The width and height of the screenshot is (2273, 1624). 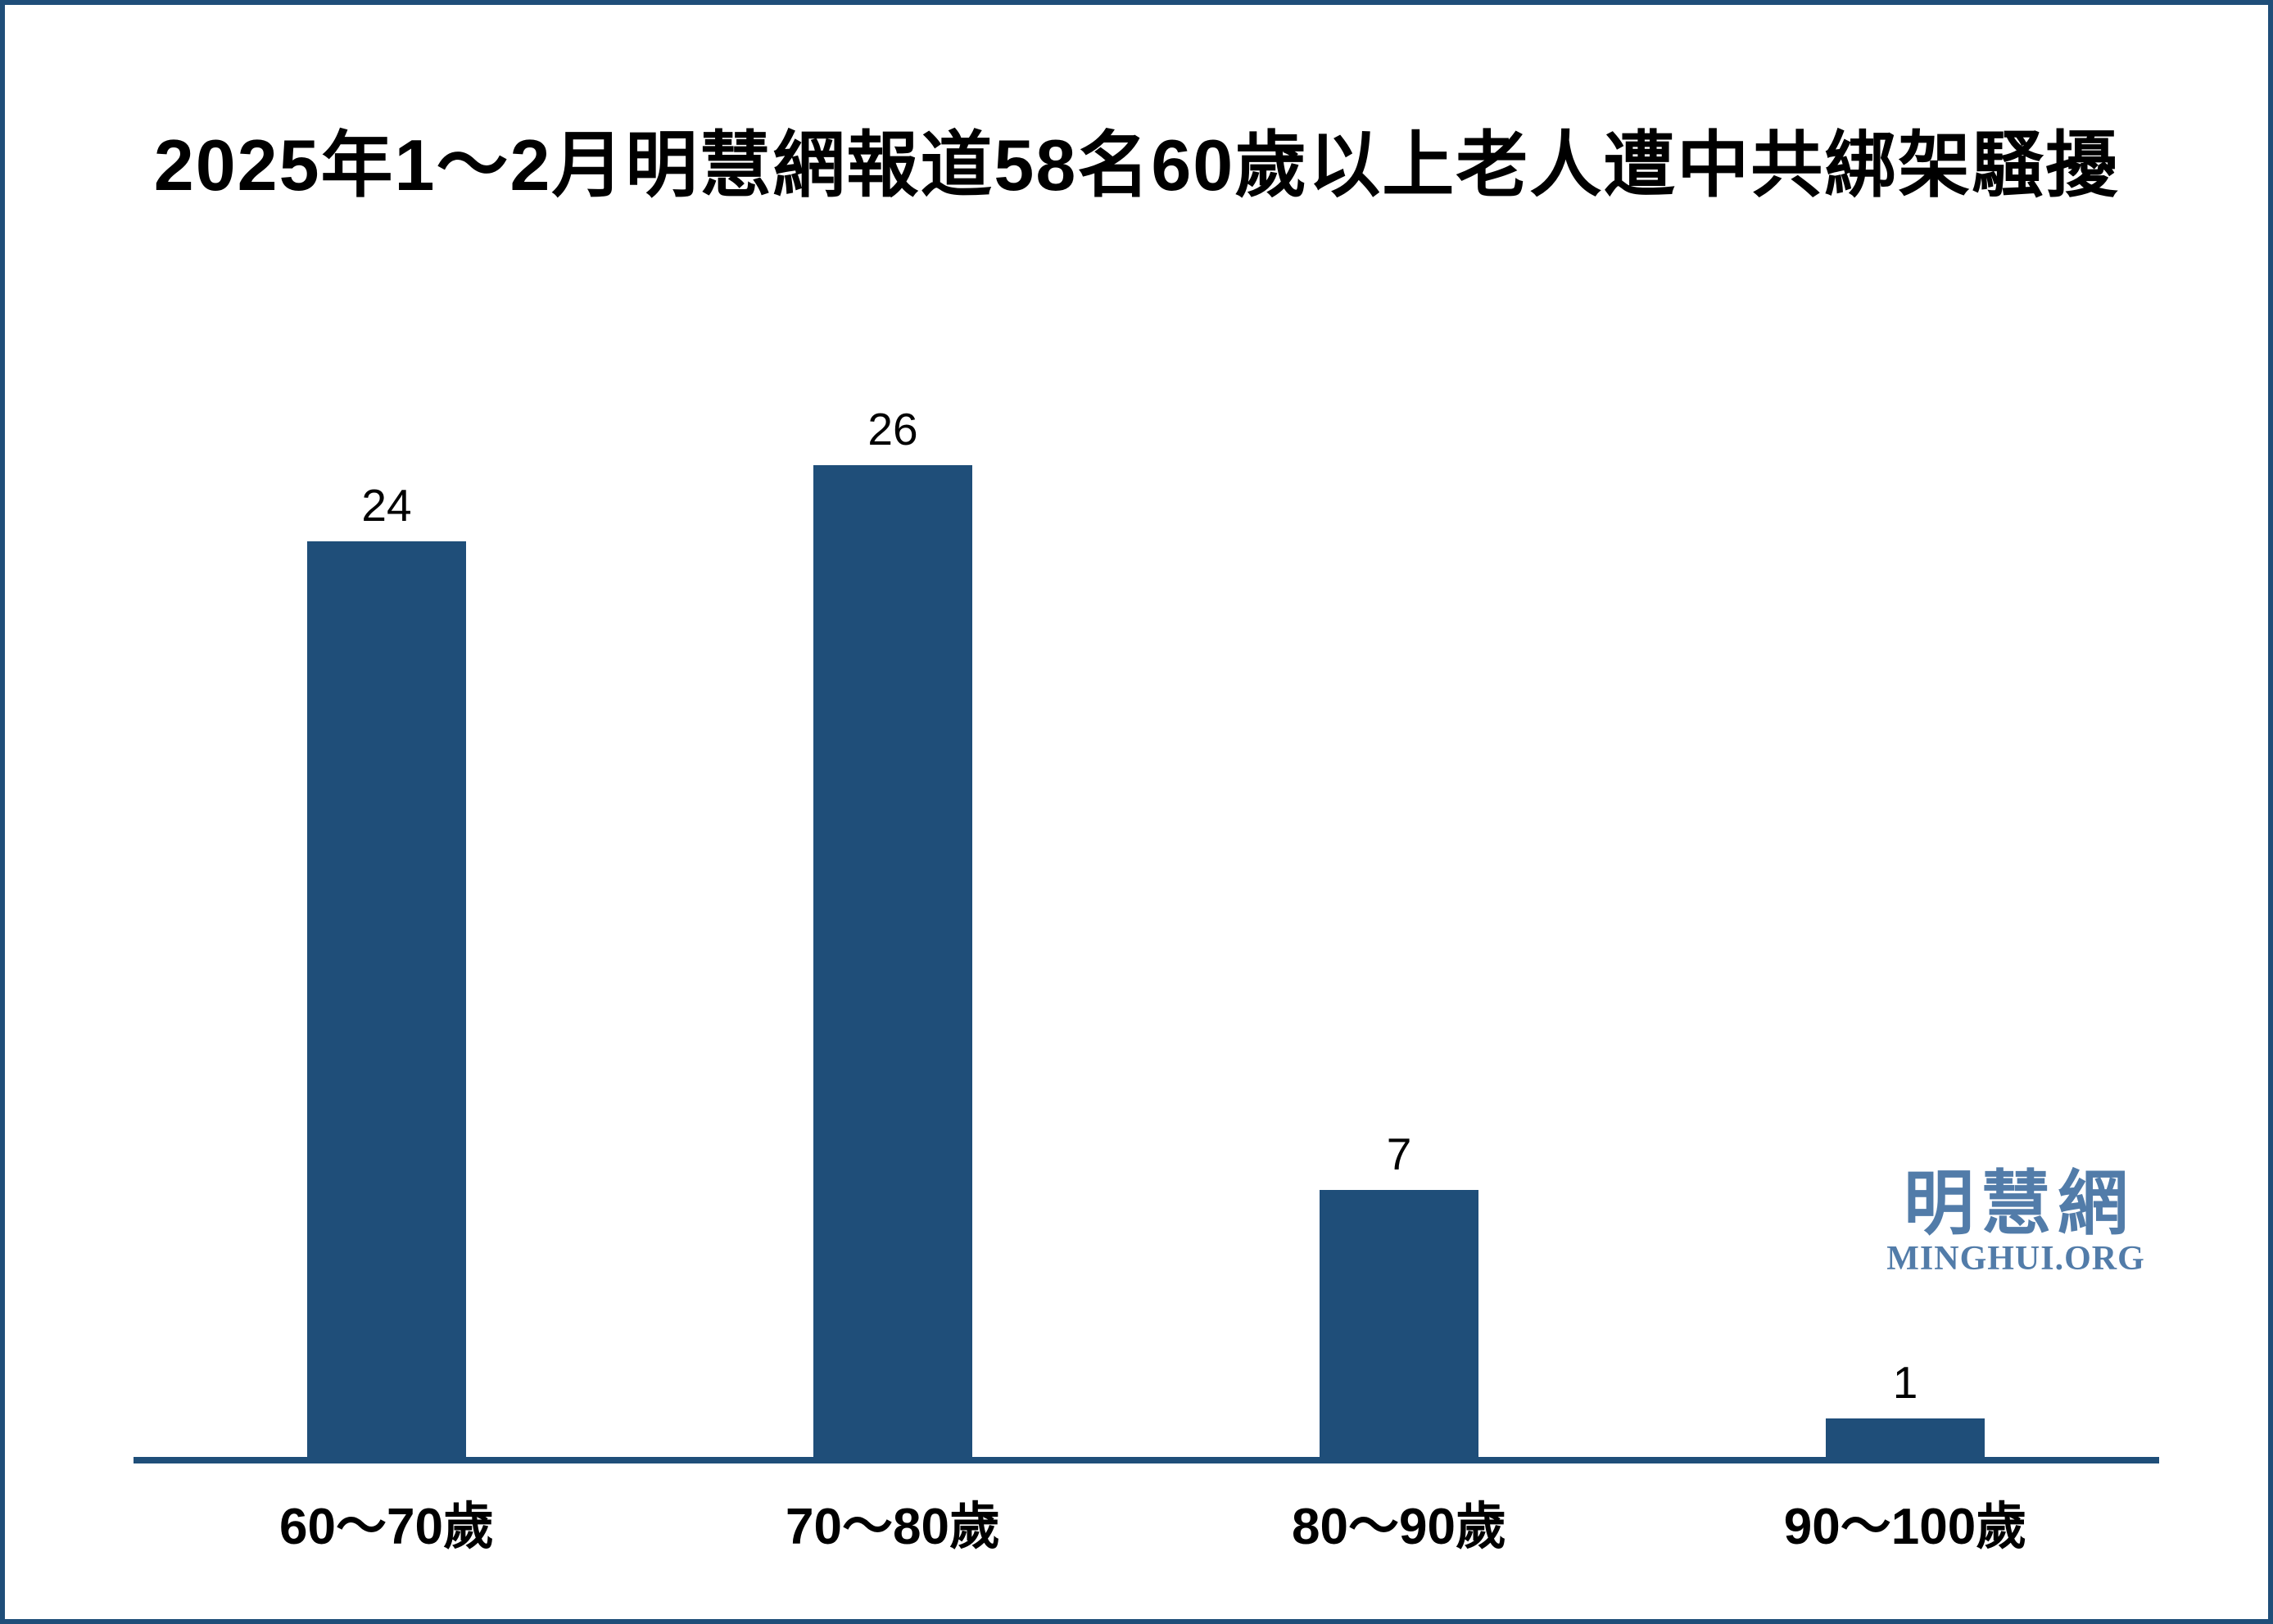 What do you see at coordinates (1136, 165) in the screenshot?
I see `chart-title: 2025年1～2月明慧網報道58名60歲以上老人遭中共綁架騷擾` at bounding box center [1136, 165].